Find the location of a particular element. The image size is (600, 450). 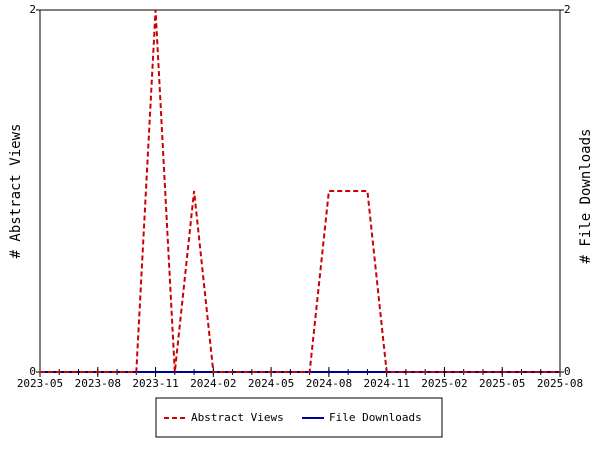

x-tick-label: 2023-11 is located at coordinates (155, 383).